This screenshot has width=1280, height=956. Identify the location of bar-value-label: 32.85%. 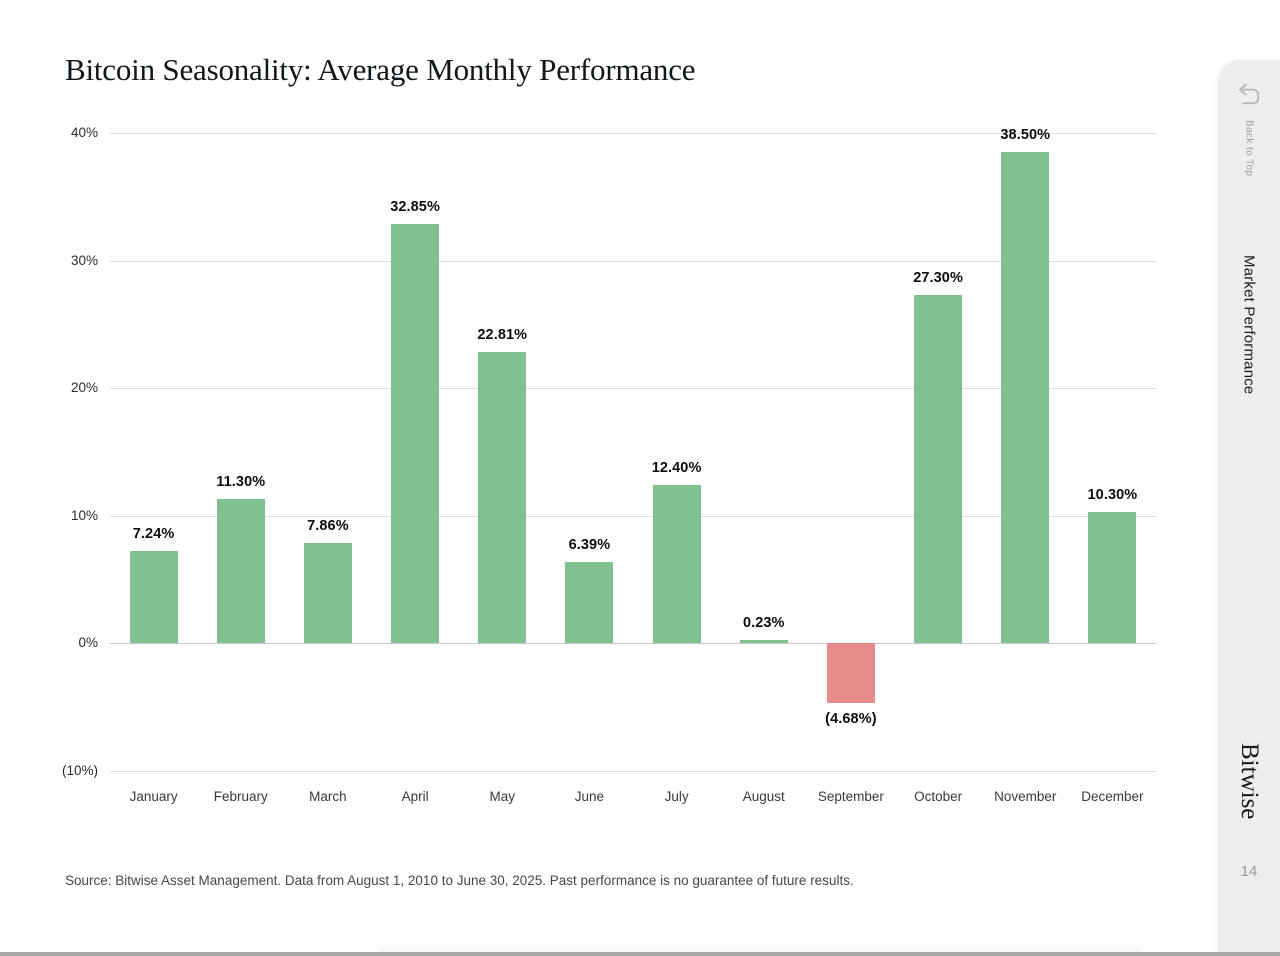
(415, 207).